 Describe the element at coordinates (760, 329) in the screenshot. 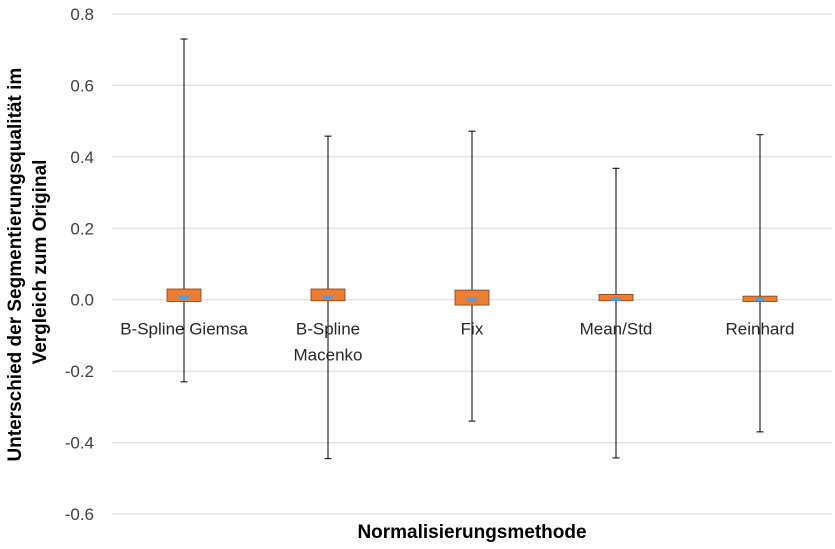

I see `x-category-label: Reinhard` at that location.